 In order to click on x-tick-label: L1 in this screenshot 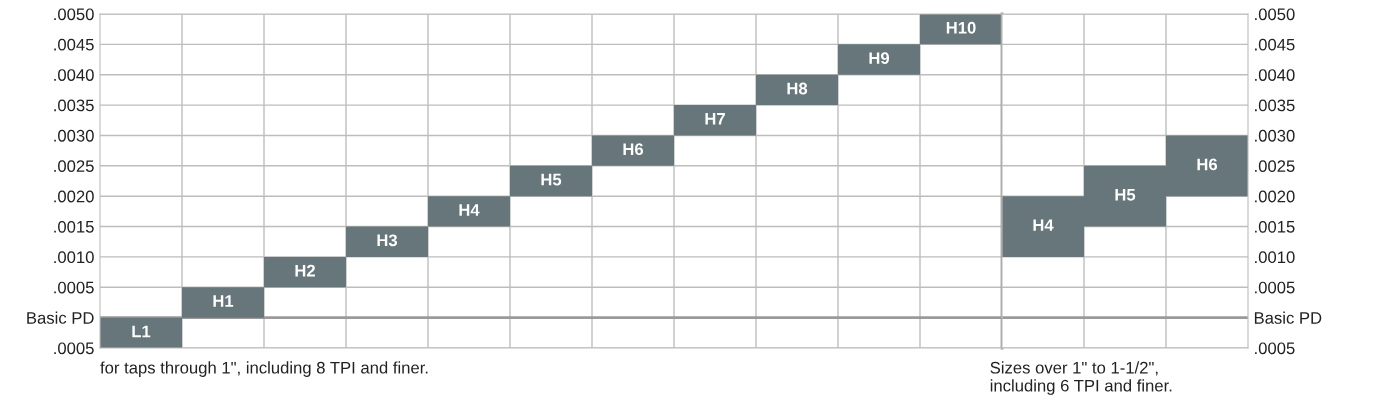, I will do `click(141, 331)`.